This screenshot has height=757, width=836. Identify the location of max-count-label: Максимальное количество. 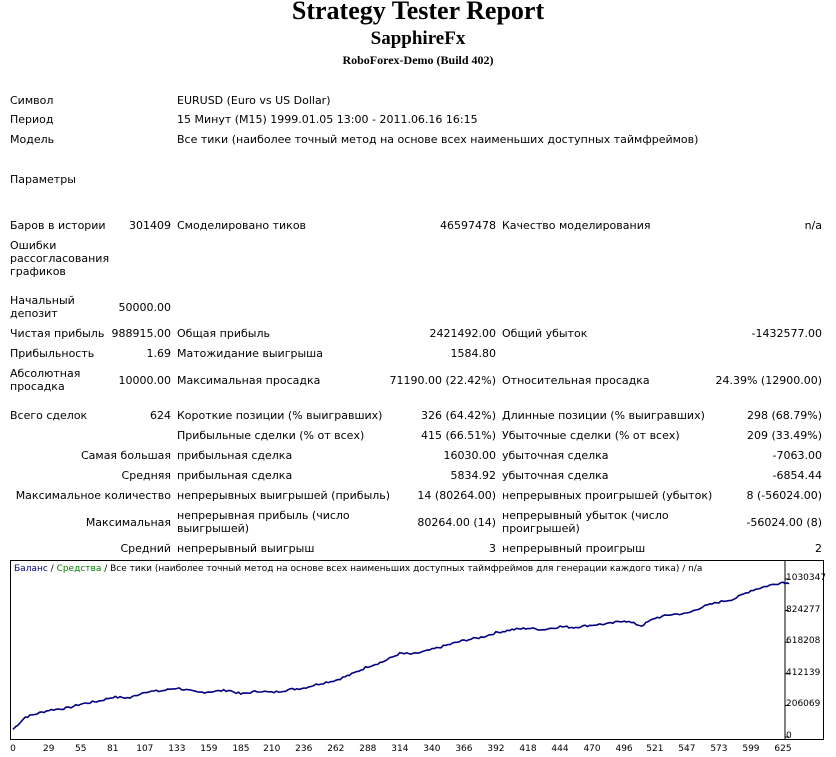
(93, 495).